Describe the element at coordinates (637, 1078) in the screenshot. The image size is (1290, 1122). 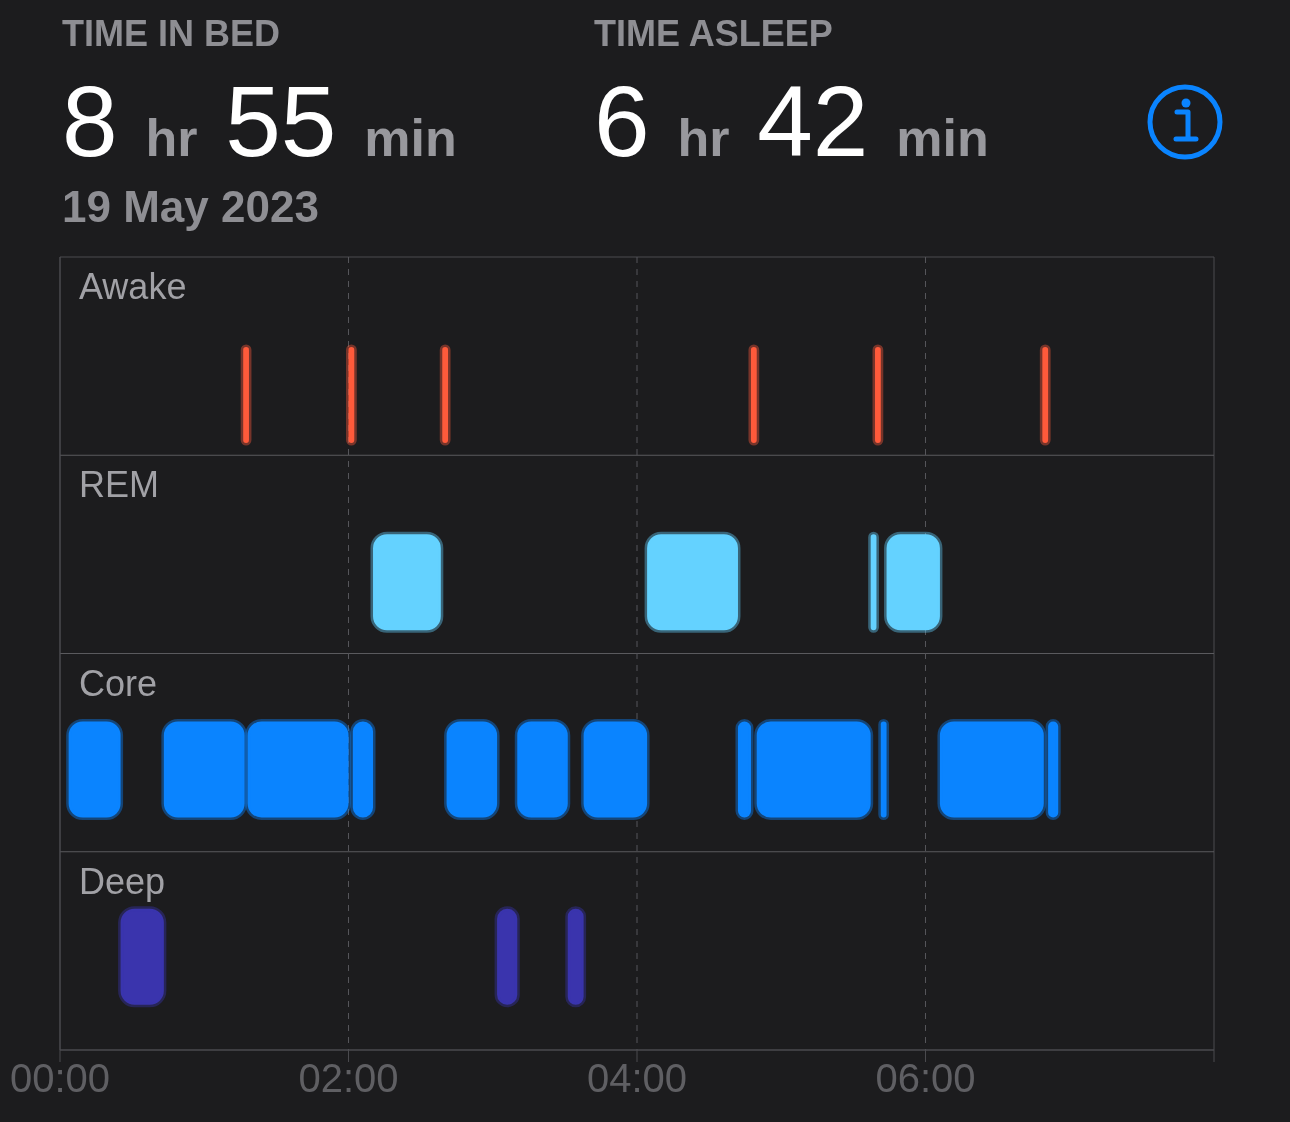
I see `x-tick-label: 04:00` at that location.